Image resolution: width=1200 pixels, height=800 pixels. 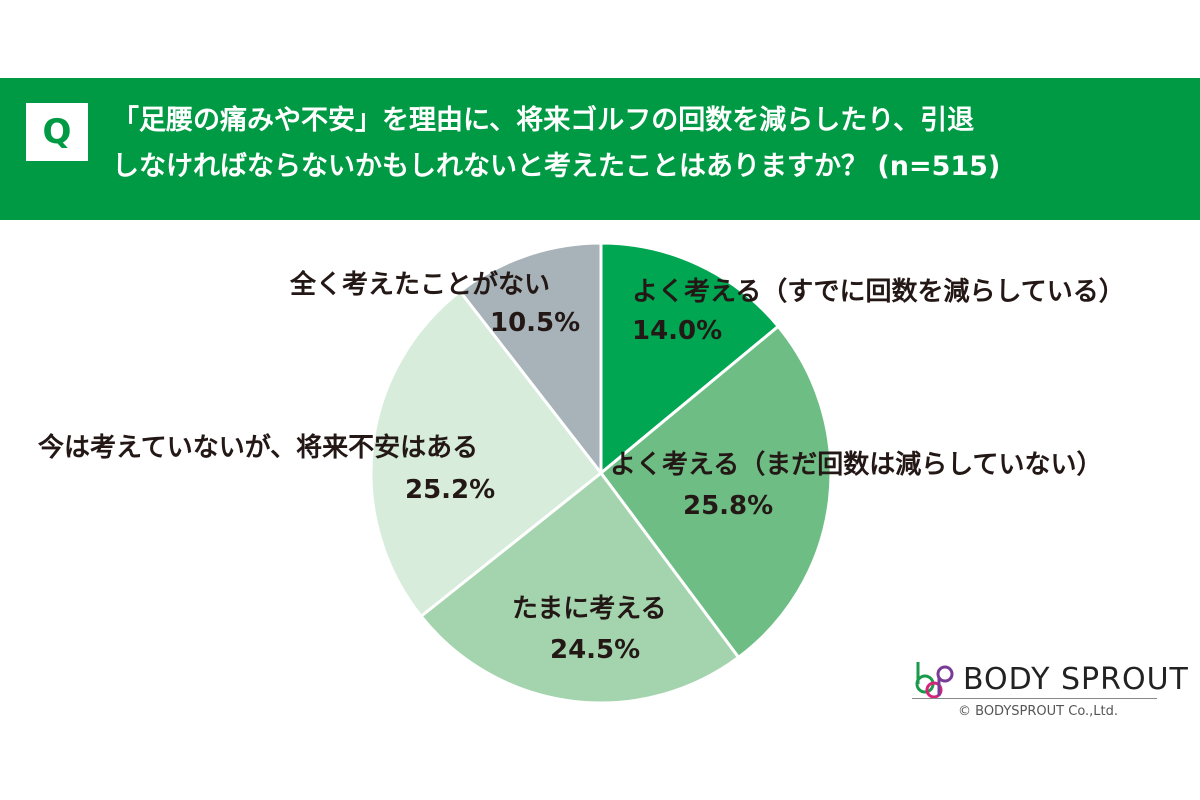 What do you see at coordinates (677, 331) in the screenshot?
I see `slice-value-0: 14.0%` at bounding box center [677, 331].